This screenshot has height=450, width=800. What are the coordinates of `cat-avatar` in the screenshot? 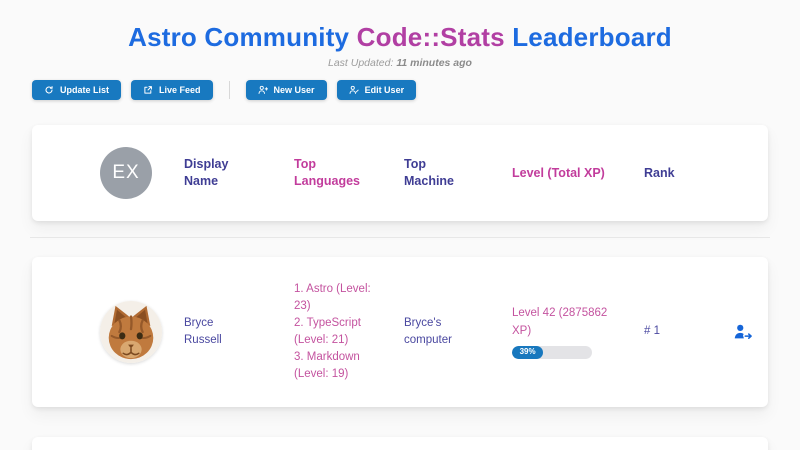 It's located at (131, 332).